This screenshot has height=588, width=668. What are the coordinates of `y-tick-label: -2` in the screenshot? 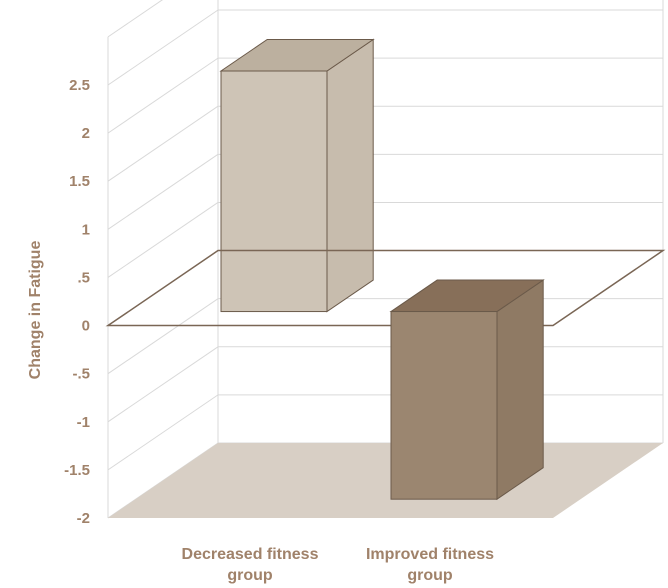 It's located at (83, 518).